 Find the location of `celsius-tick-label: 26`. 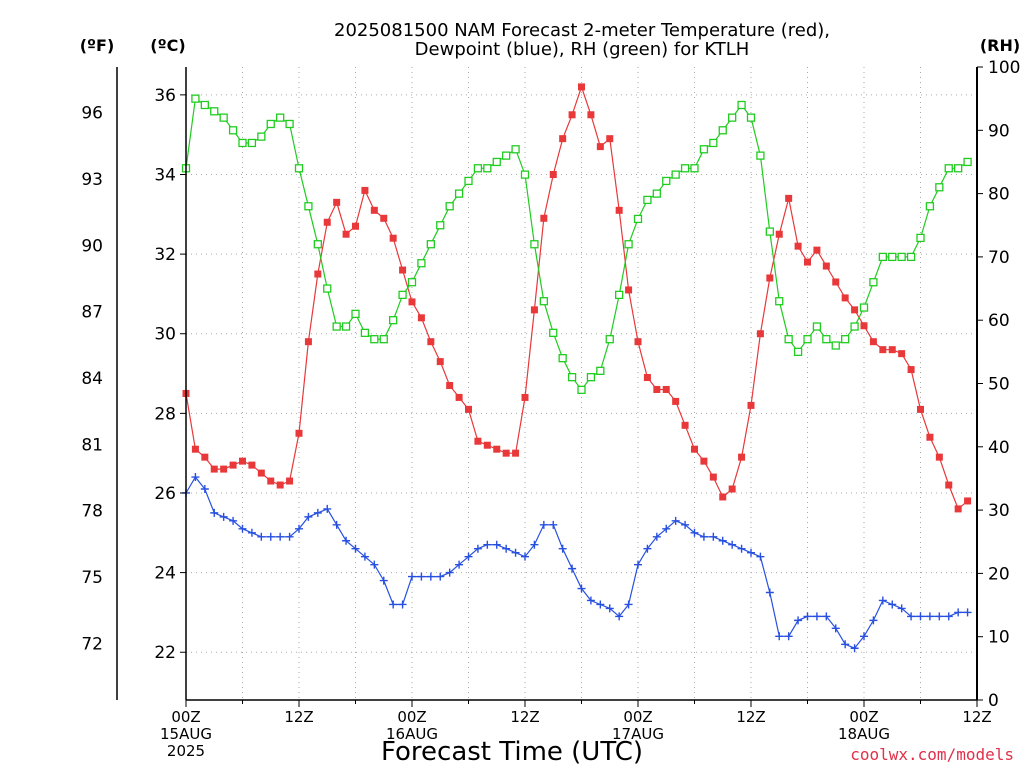

celsius-tick-label: 26 is located at coordinates (165, 494).